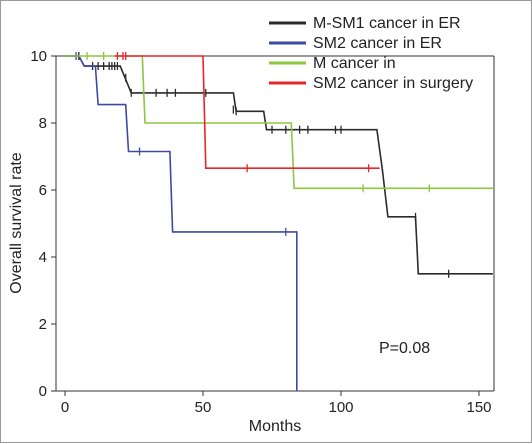  I want to click on y-tick-label: 0, so click(43, 391).